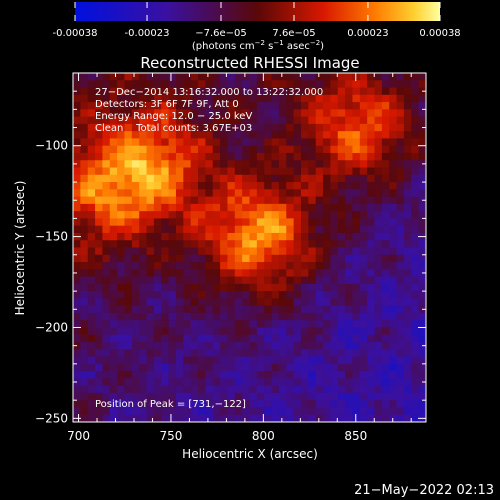 Image resolution: width=500 pixels, height=500 pixels. Describe the element at coordinates (173, 128) in the screenshot. I see `clean-counts-text: Clean Total counts: 3.67E+03` at that location.